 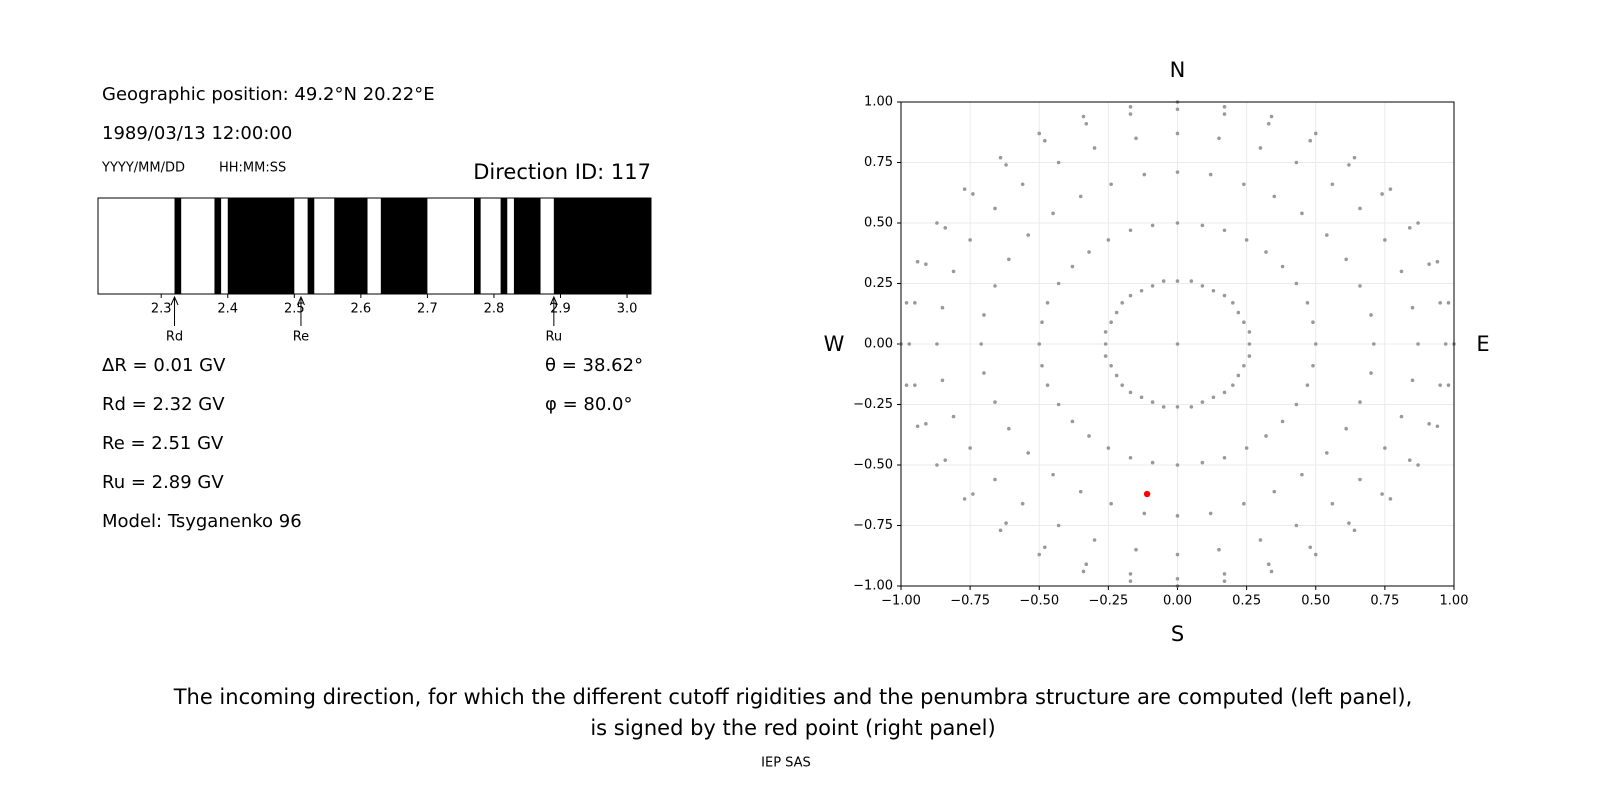 What do you see at coordinates (1482, 344) in the screenshot?
I see `compass-label: E` at bounding box center [1482, 344].